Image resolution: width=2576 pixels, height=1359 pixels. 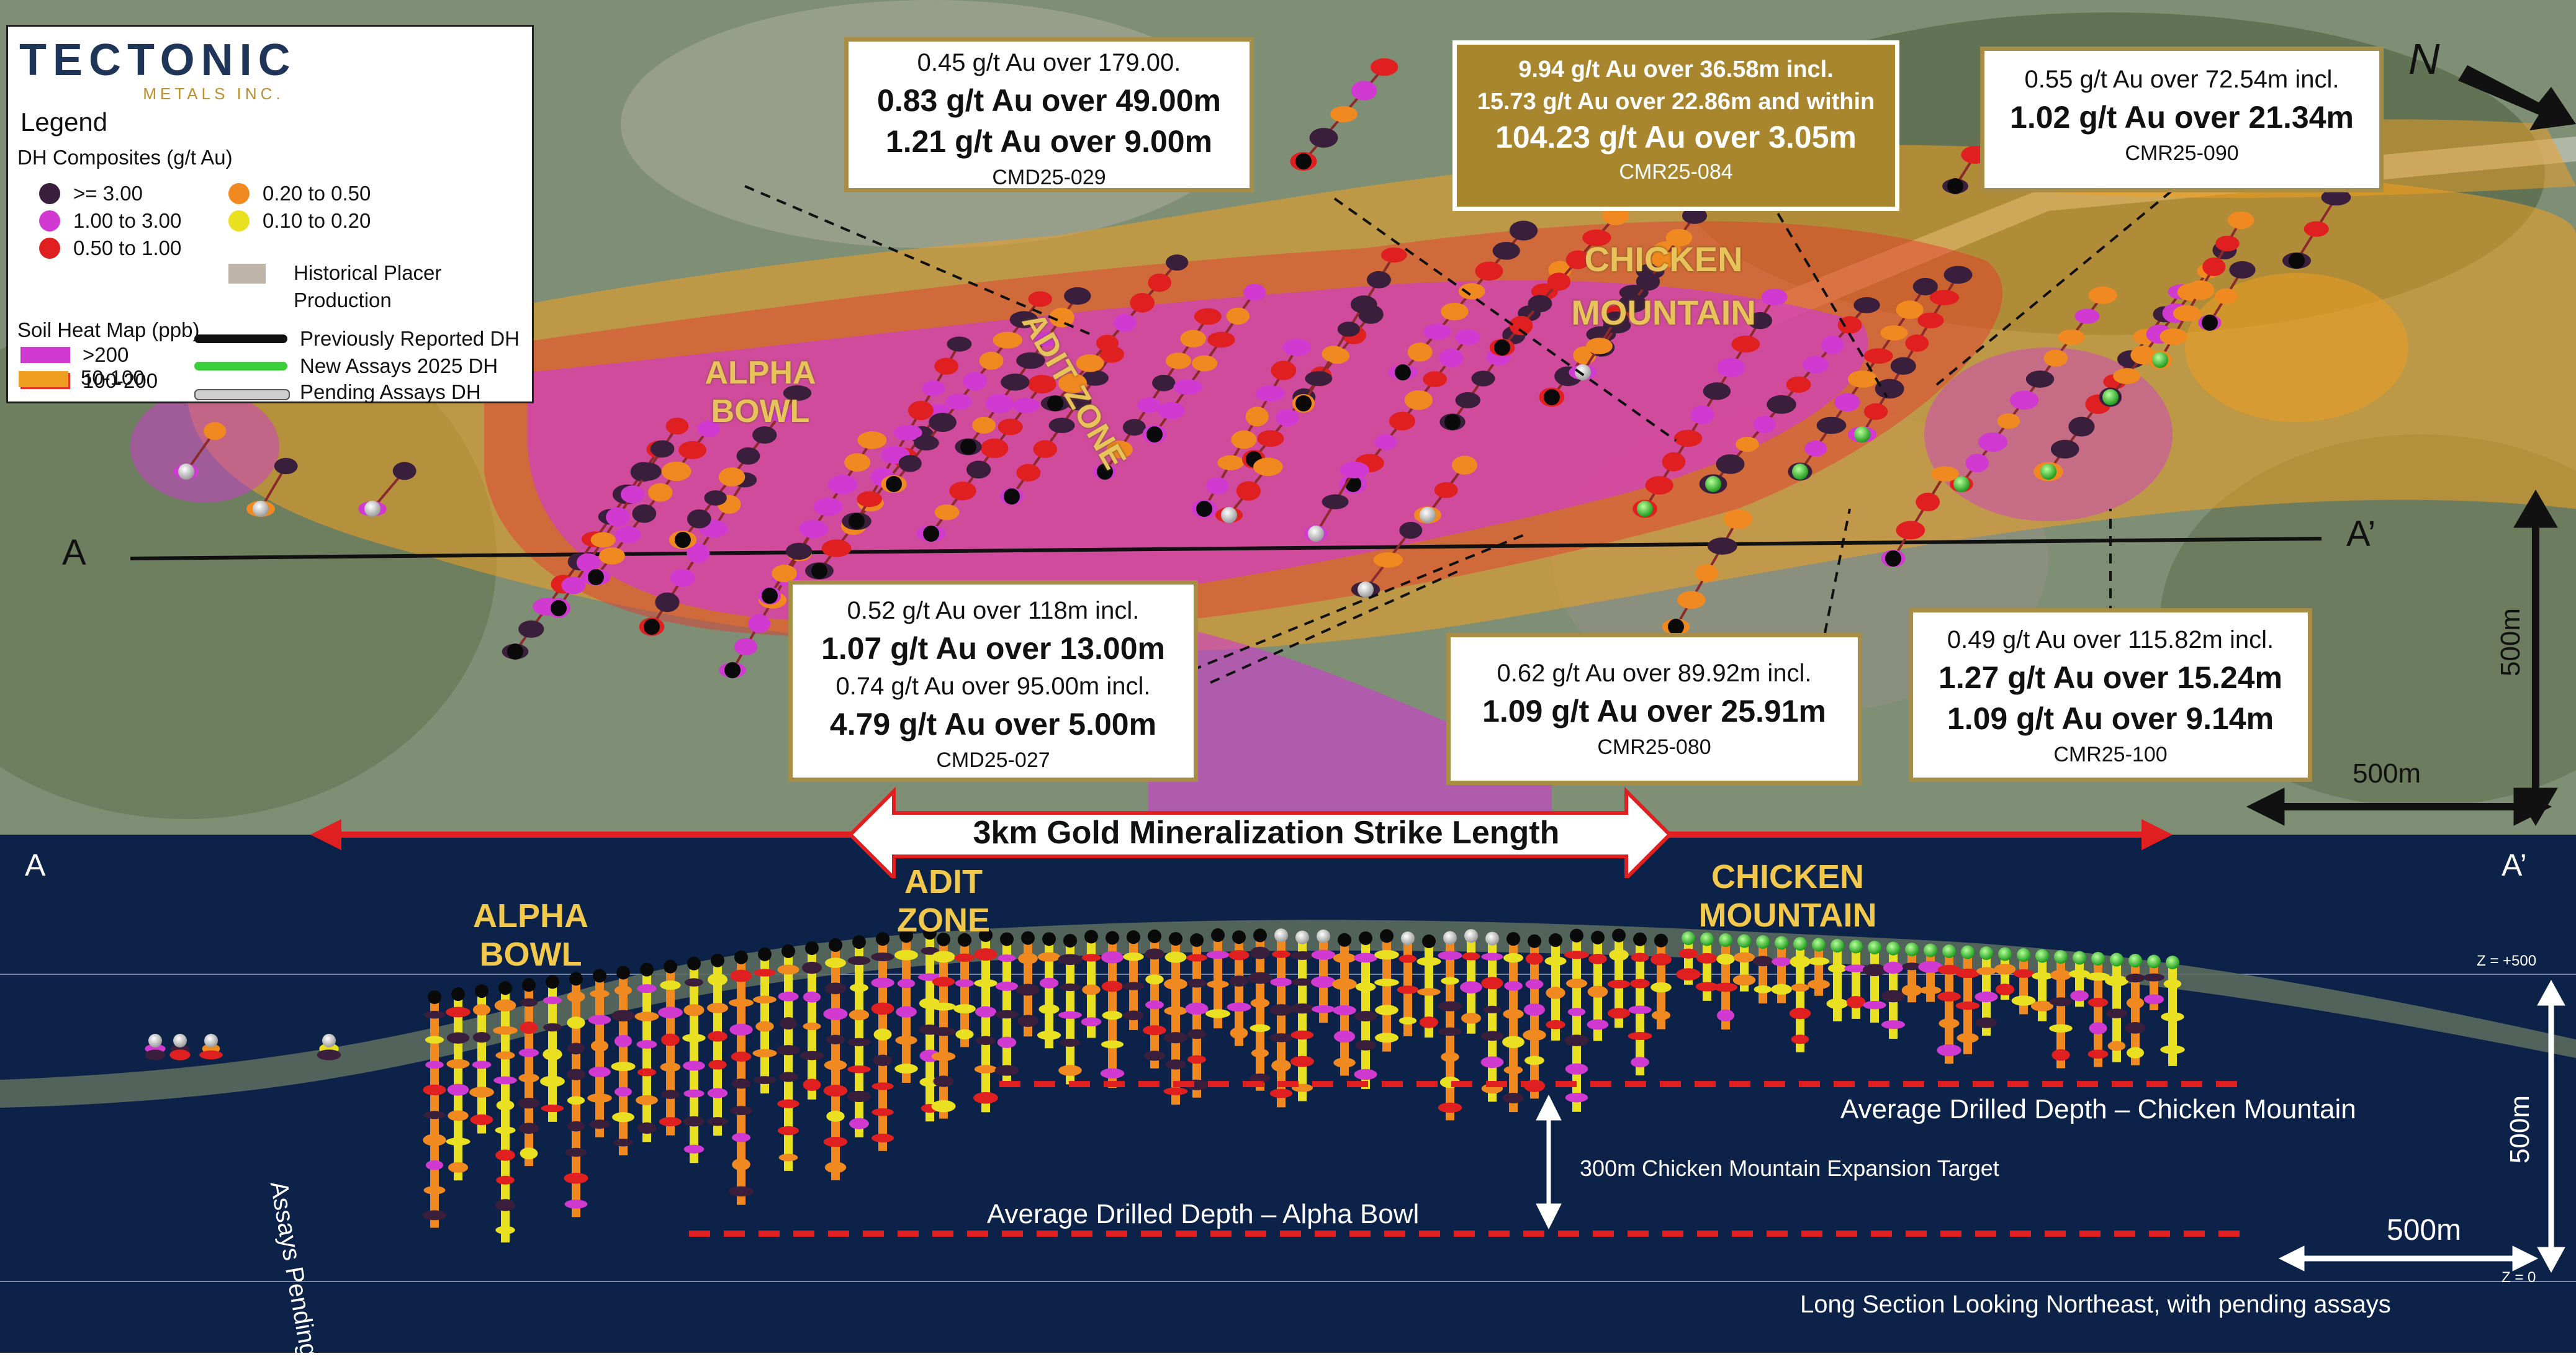 I want to click on callout-cmr090-line2: 1.02 g/t Au over 21.34m, so click(x=2182, y=117).